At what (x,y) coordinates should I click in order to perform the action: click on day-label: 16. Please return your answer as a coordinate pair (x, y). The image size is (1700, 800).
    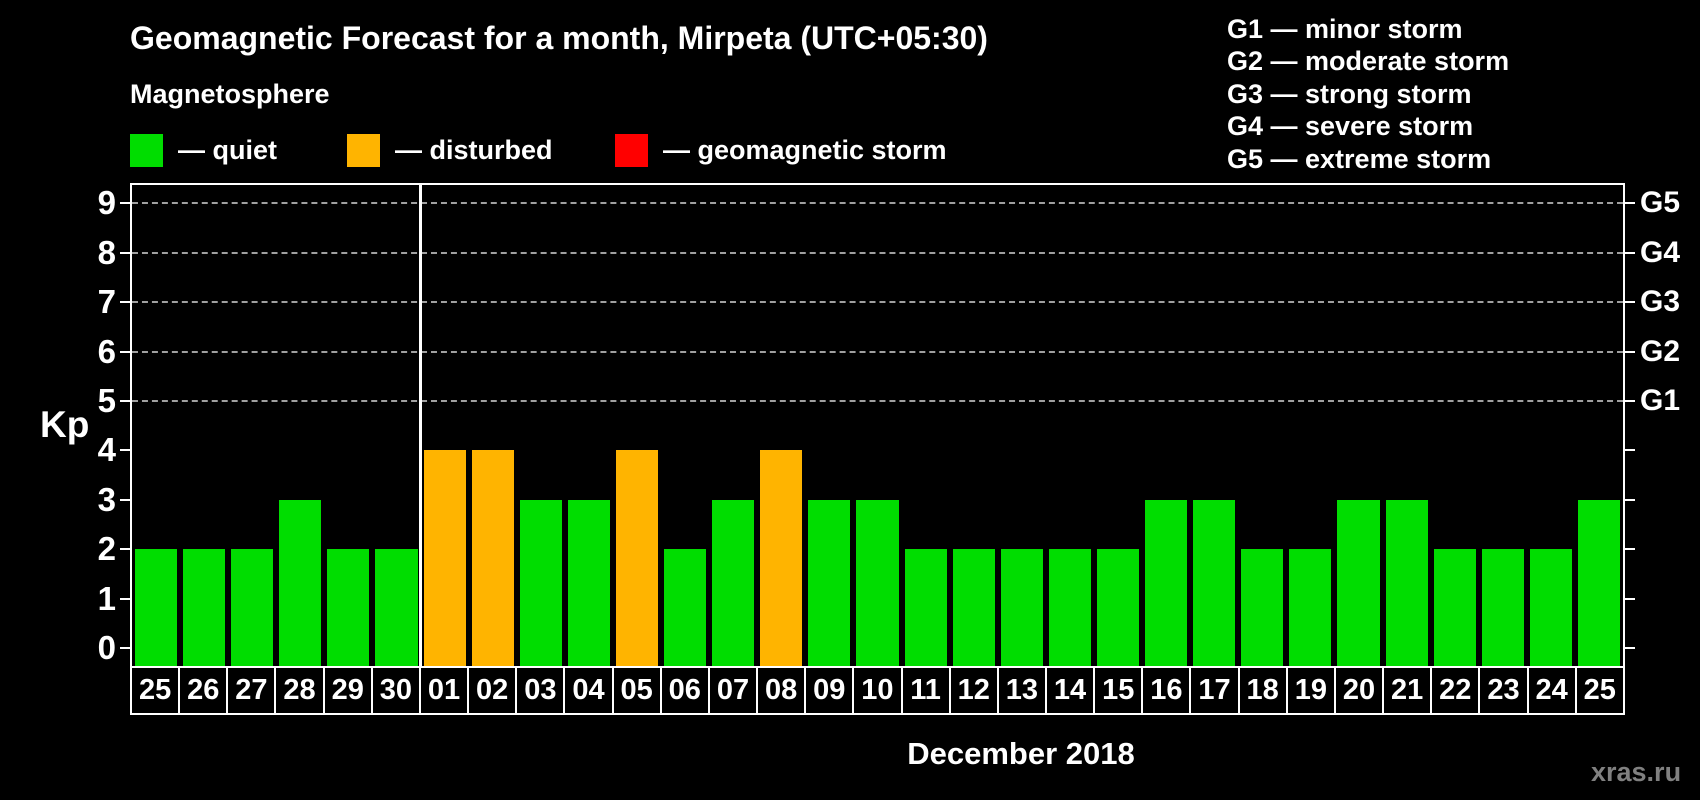
    Looking at the image, I should click on (1165, 690).